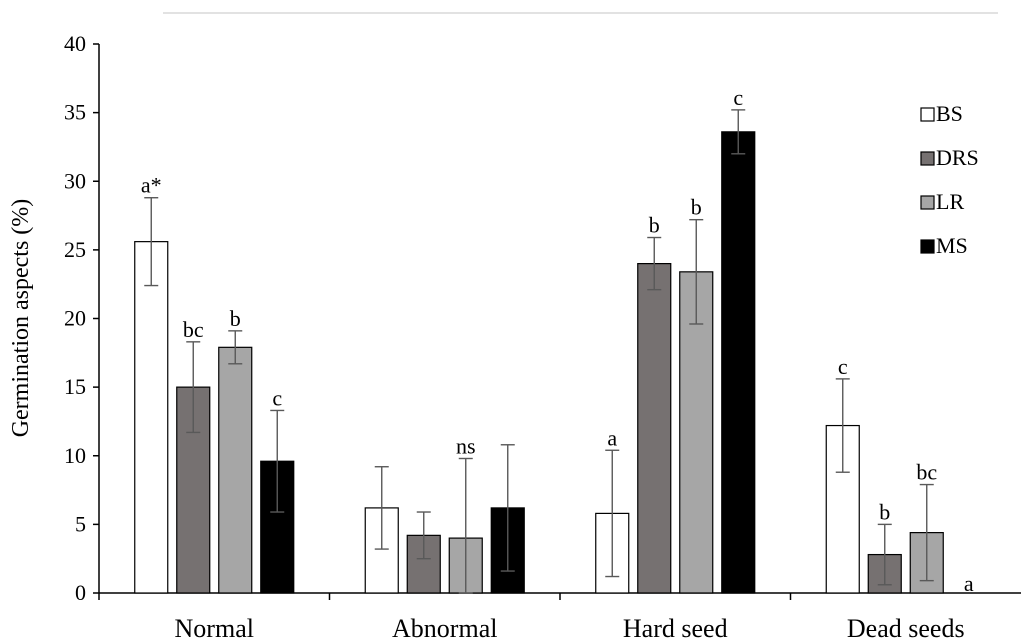 This screenshot has width=1021, height=642. Describe the element at coordinates (75, 386) in the screenshot. I see `y-tick-label: 15` at that location.